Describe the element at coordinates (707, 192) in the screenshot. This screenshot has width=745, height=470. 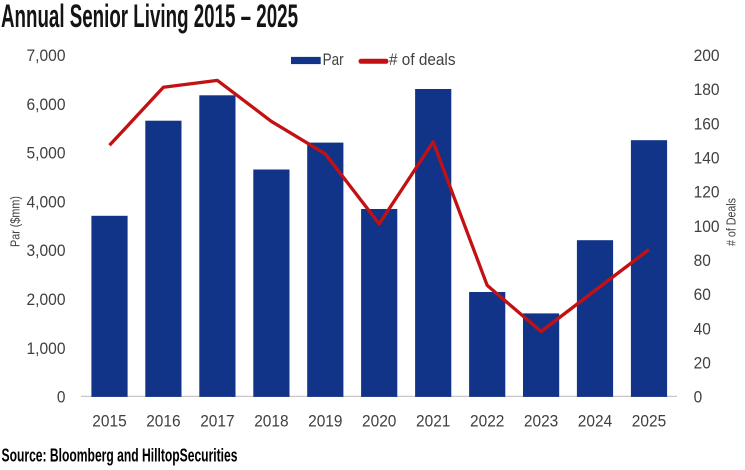
I see `svg-text: 120` at that location.